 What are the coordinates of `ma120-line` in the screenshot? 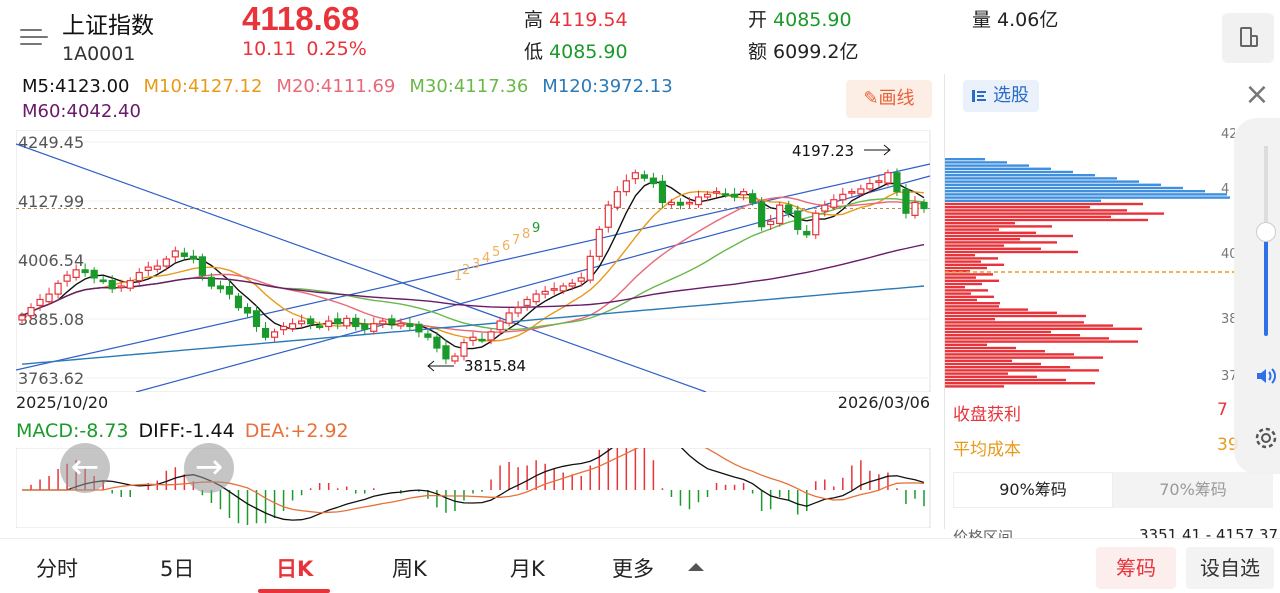 It's located at (473, 325).